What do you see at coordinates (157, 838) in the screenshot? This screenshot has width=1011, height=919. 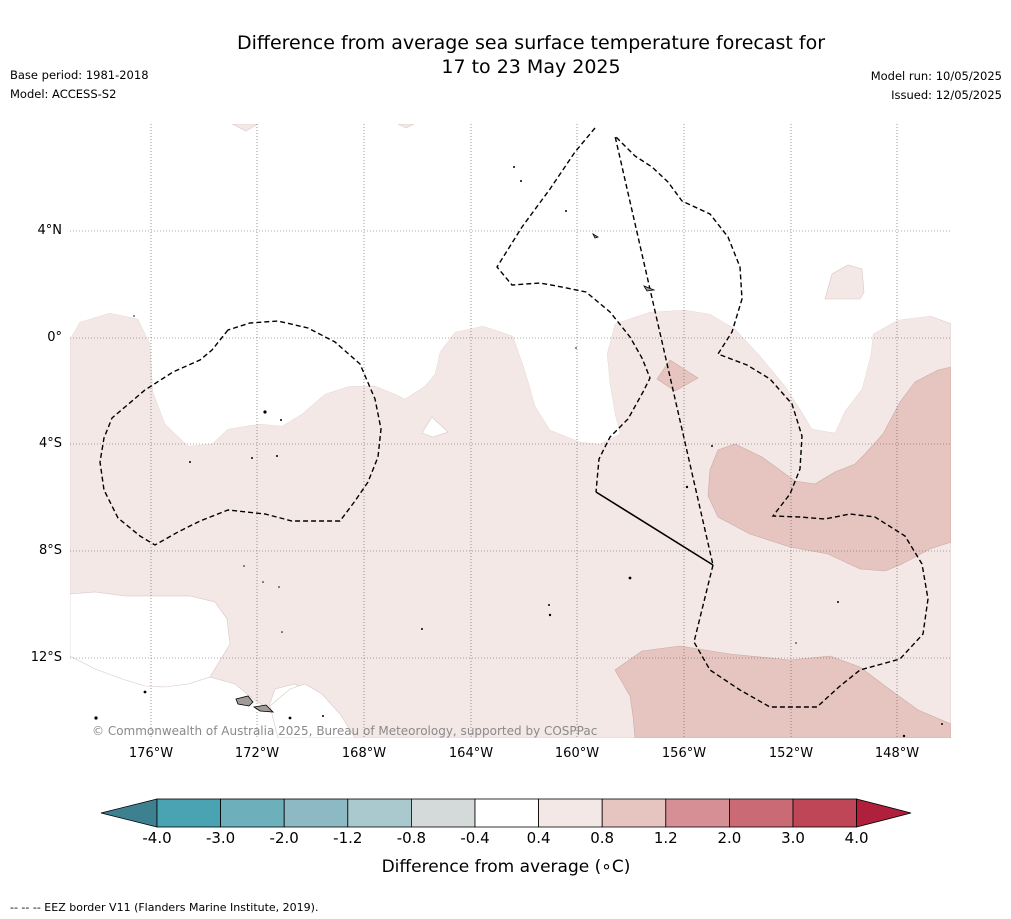 I see `colorbar-tick-label: -4.0` at bounding box center [157, 838].